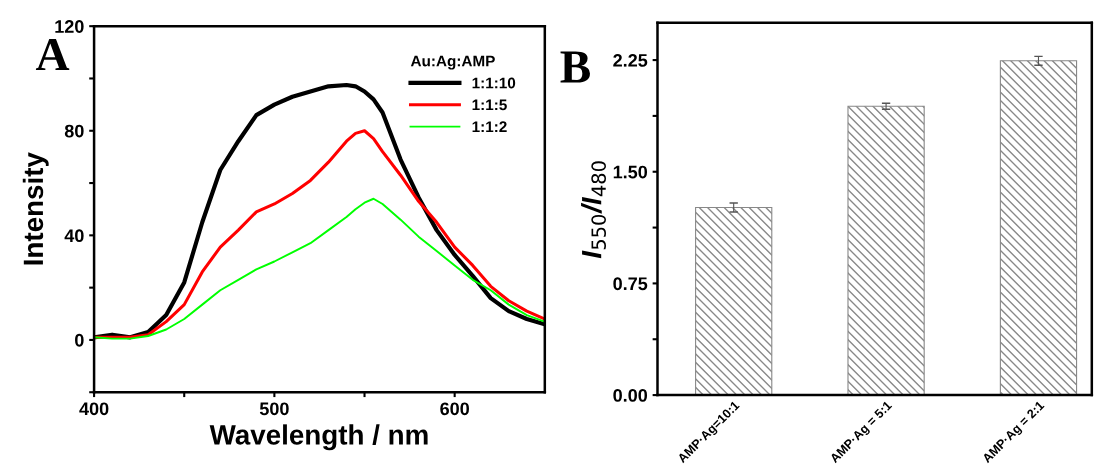 This screenshot has height=476, width=1094. What do you see at coordinates (74, 131) in the screenshot?
I see `y-tick-label: 80` at bounding box center [74, 131].